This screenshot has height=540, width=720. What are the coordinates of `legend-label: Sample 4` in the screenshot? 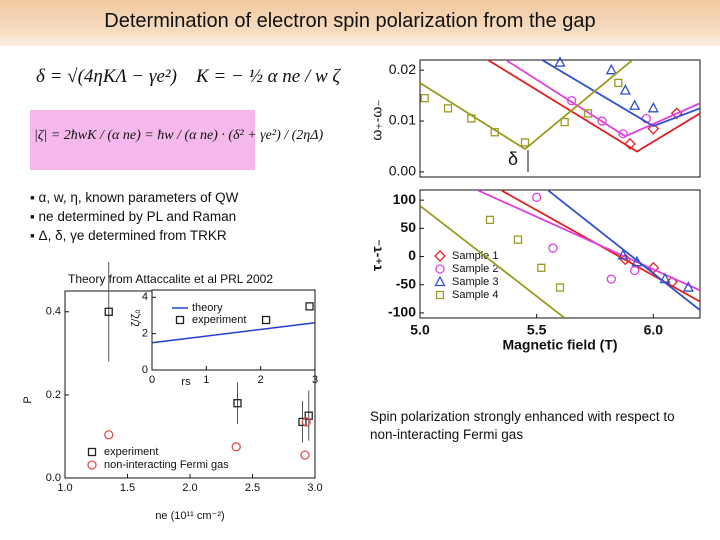 It's located at (475, 295).